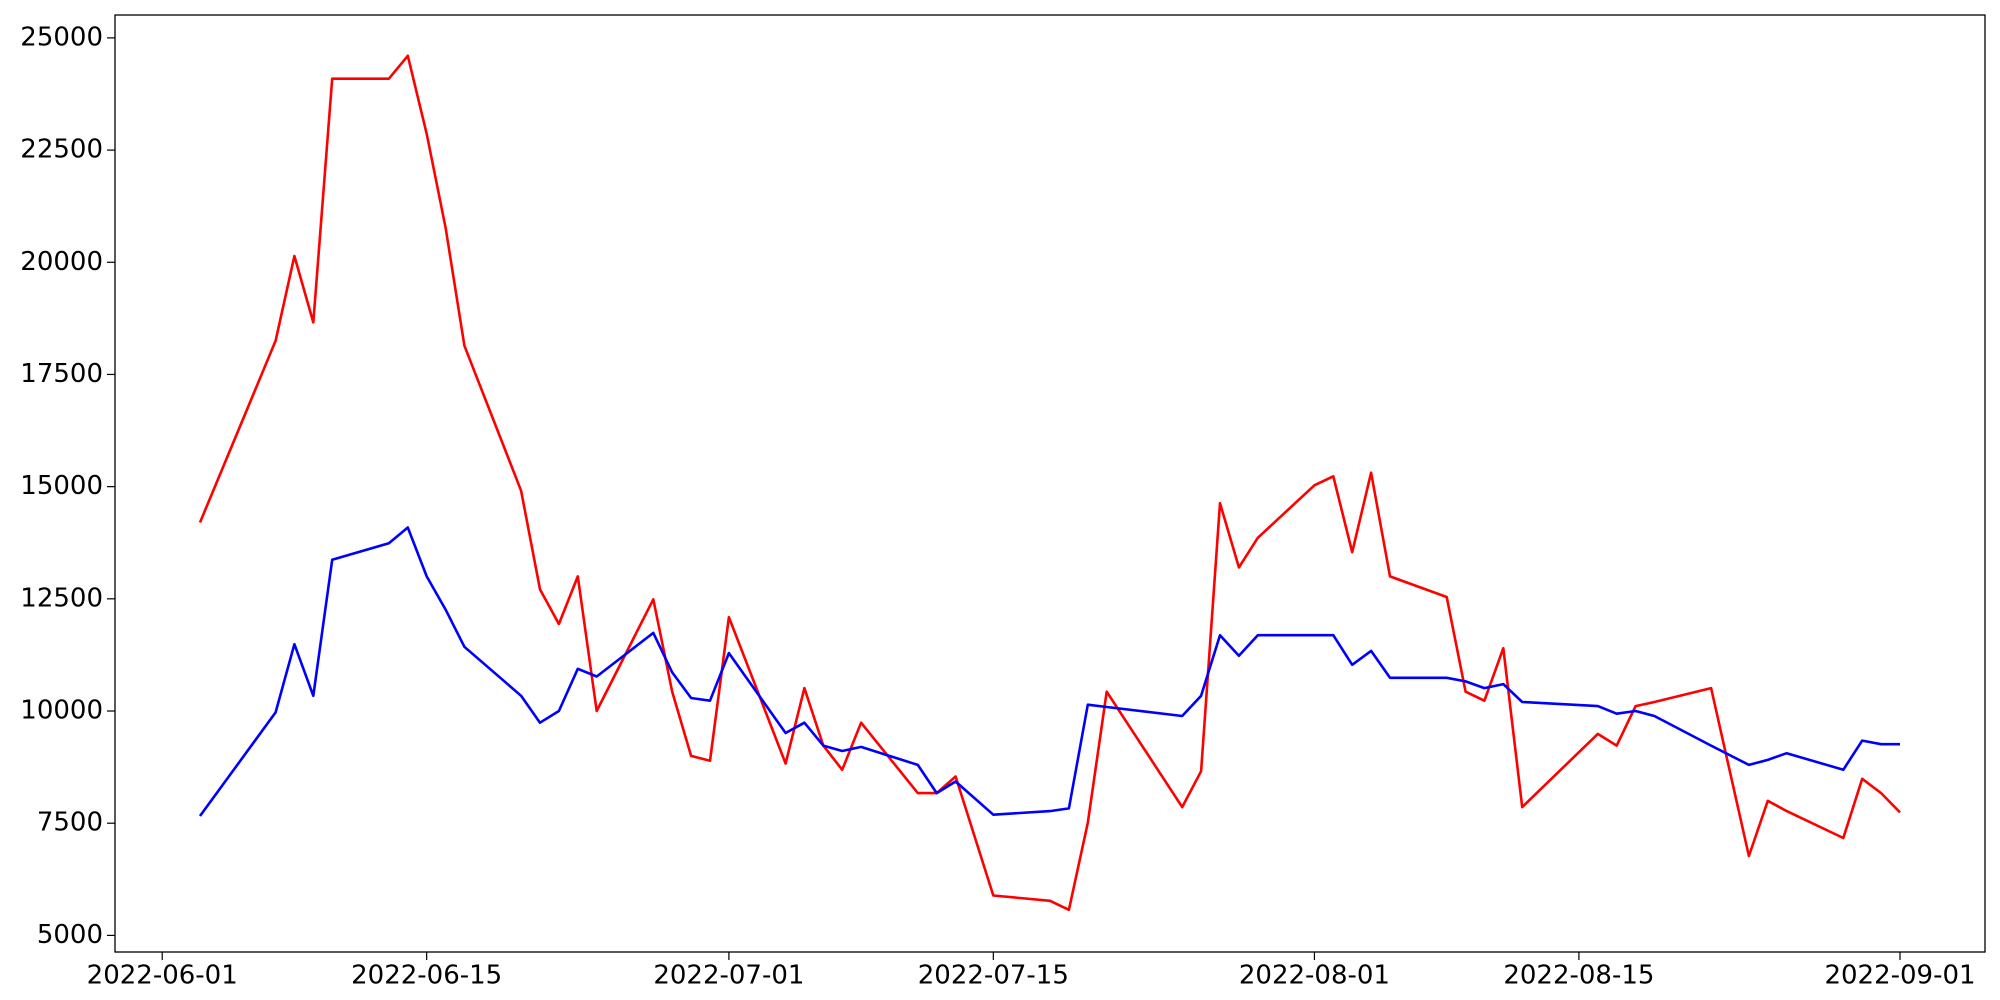 This screenshot has height=1000, width=2000. What do you see at coordinates (1578, 976) in the screenshot?
I see `x-tick-label: 2022-08-15` at bounding box center [1578, 976].